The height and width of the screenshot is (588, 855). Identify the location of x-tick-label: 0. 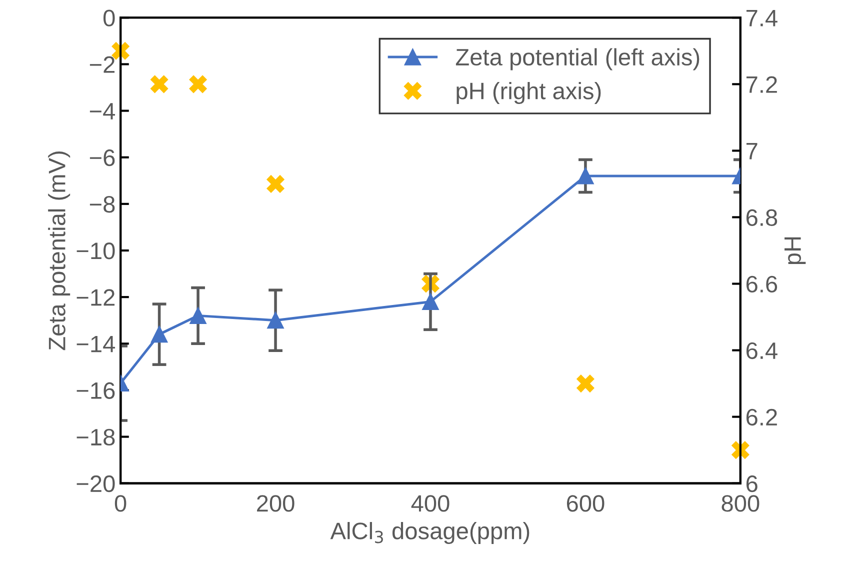
(120, 503).